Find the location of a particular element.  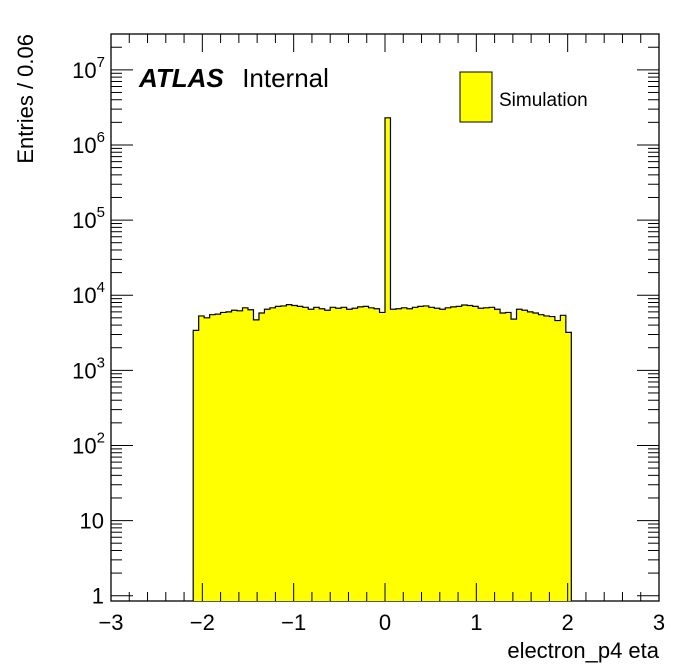

atlas-status-text: Internal is located at coordinates (285, 78).